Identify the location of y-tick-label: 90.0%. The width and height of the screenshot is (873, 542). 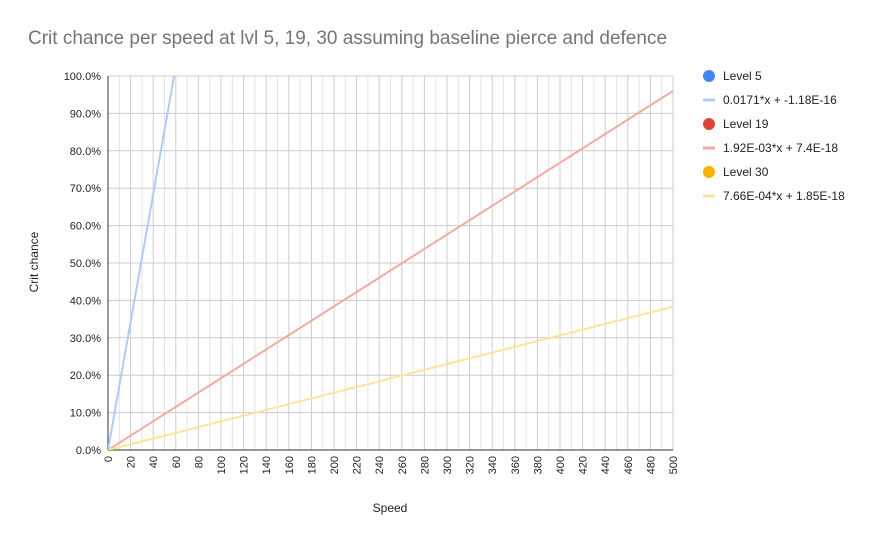
(85, 114).